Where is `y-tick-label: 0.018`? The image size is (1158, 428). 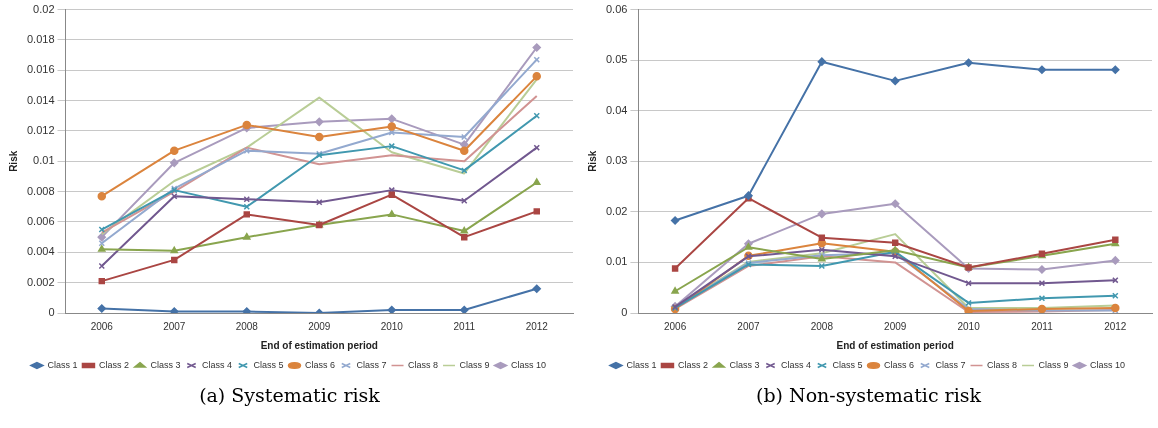 y-tick-label: 0.018 is located at coordinates (41, 38).